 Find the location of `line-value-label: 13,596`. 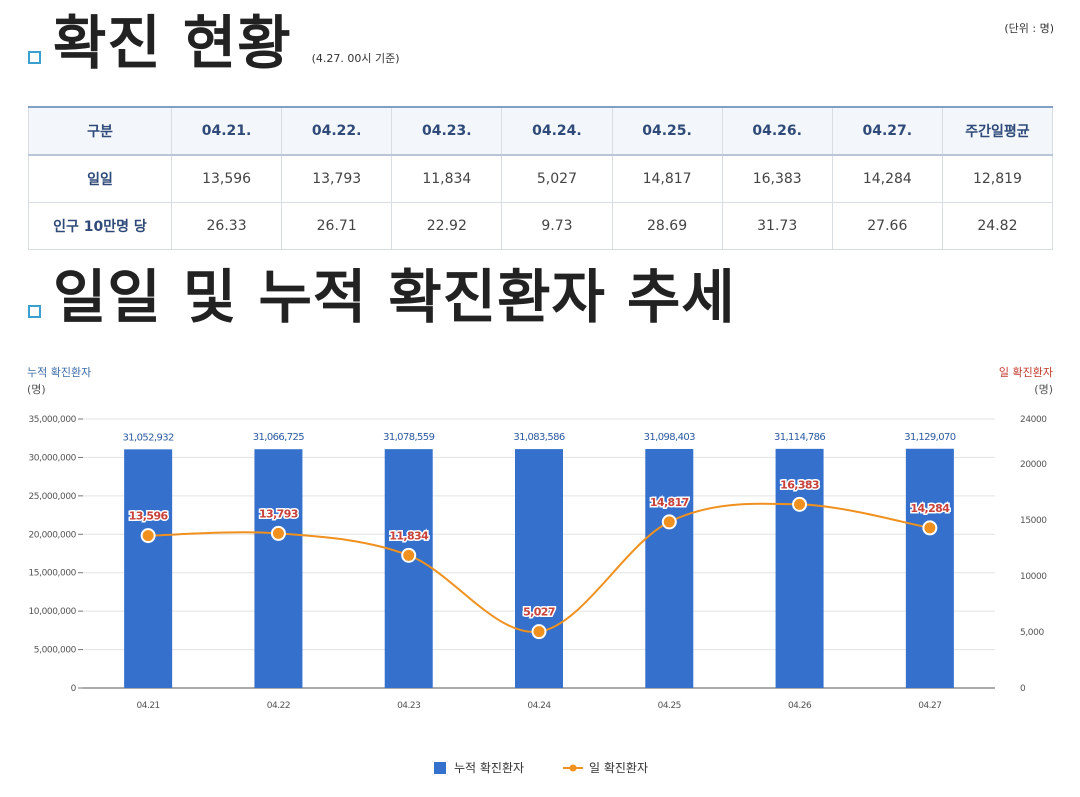

line-value-label: 13,596 is located at coordinates (149, 516).